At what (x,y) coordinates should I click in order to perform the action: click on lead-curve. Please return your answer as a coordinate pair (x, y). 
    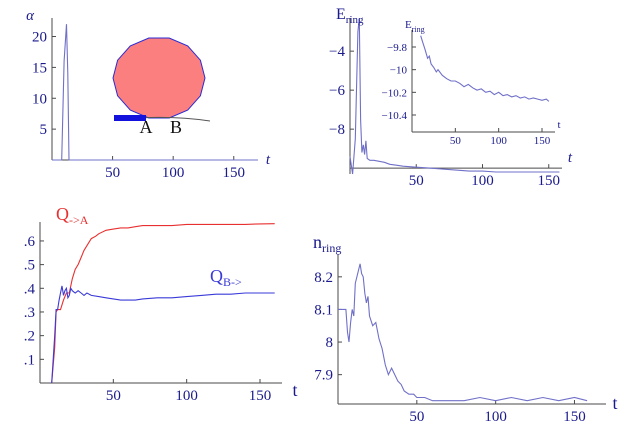
    Looking at the image, I should click on (175, 119).